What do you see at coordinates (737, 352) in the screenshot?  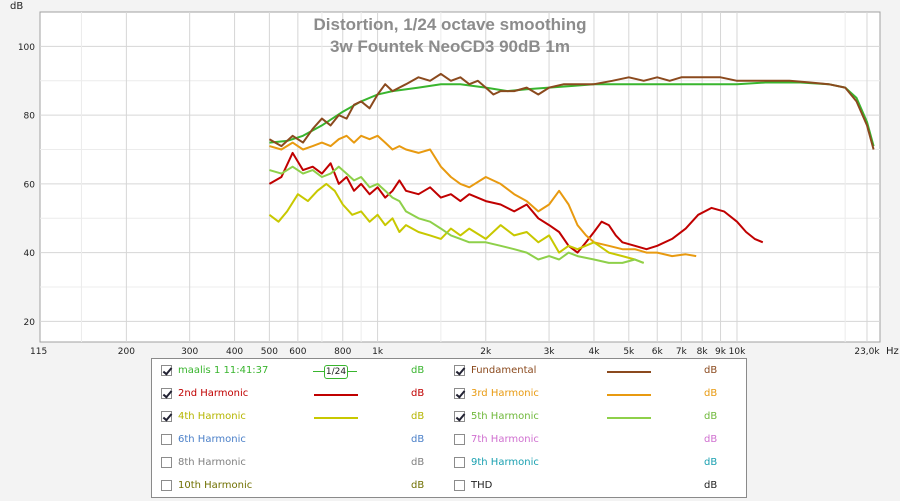 I see `x-tick-label: 10k` at bounding box center [737, 352].